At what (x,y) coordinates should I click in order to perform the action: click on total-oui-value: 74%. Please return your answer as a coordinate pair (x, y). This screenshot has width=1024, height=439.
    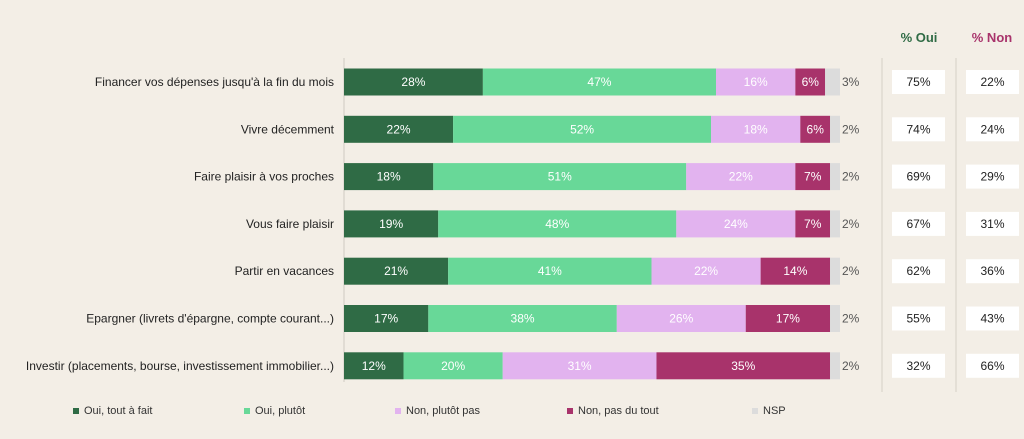
    Looking at the image, I should click on (918, 129).